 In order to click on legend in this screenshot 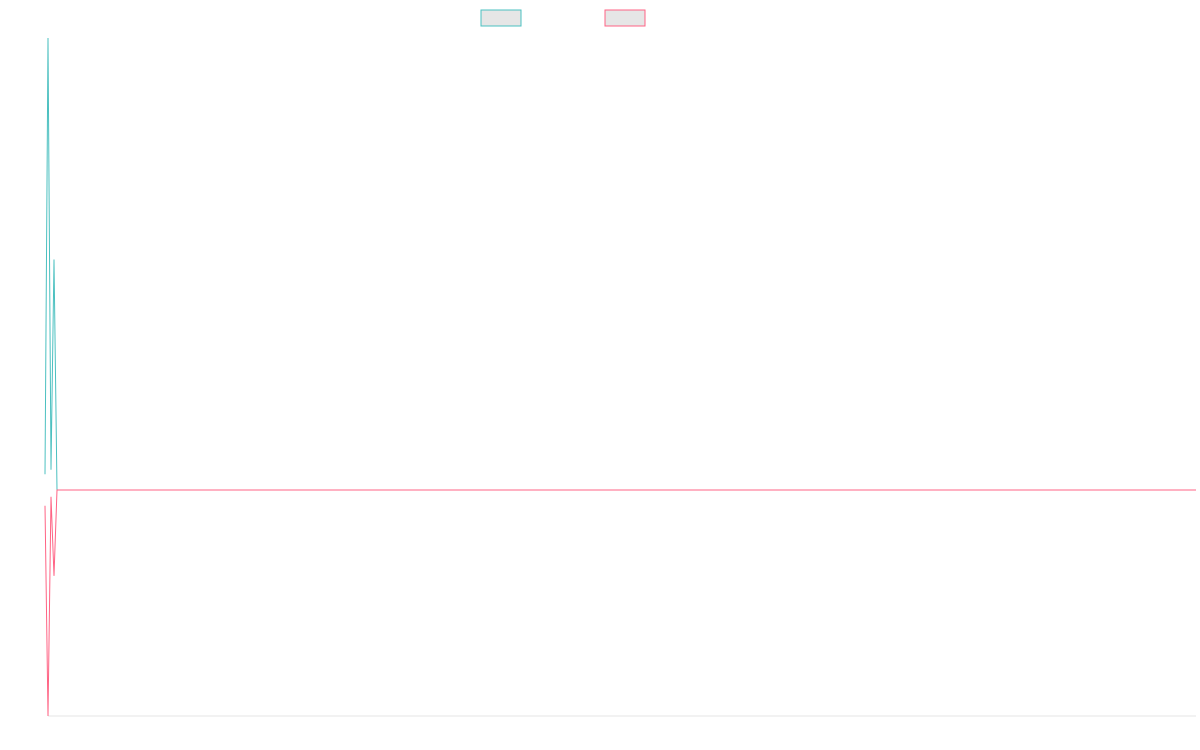, I will do `click(563, 18)`.